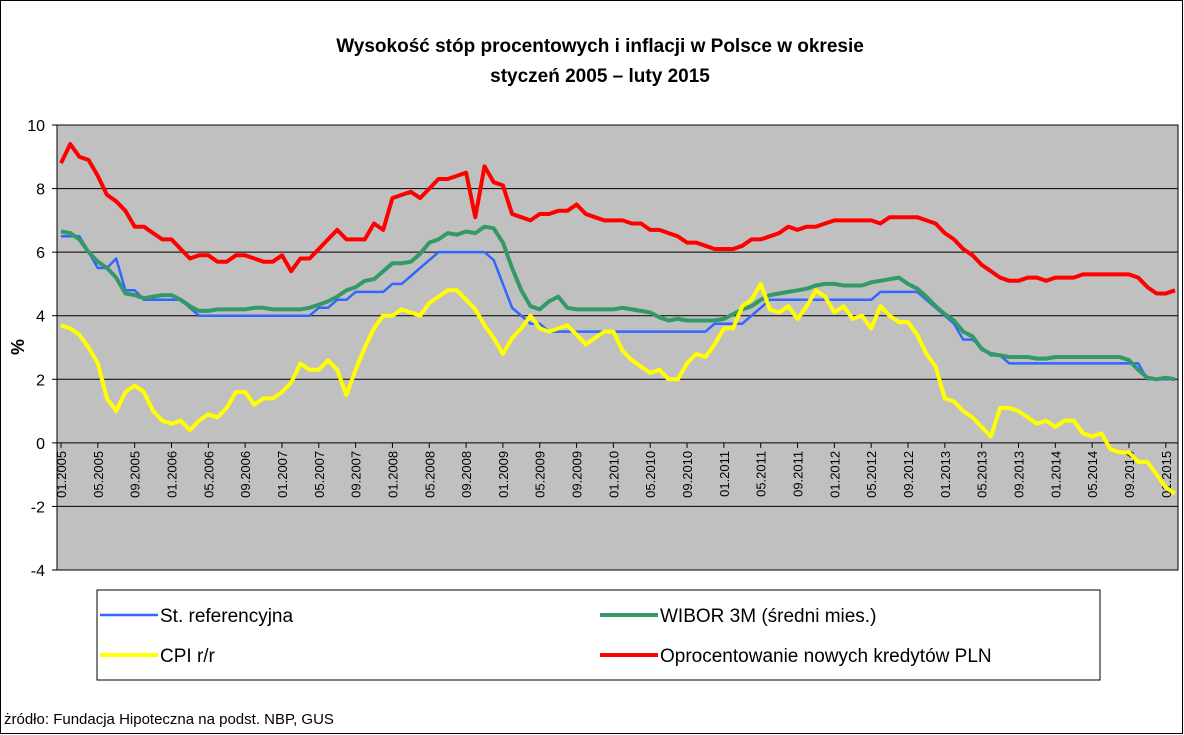  I want to click on x-tick-label: 09.2009, so click(577, 474).